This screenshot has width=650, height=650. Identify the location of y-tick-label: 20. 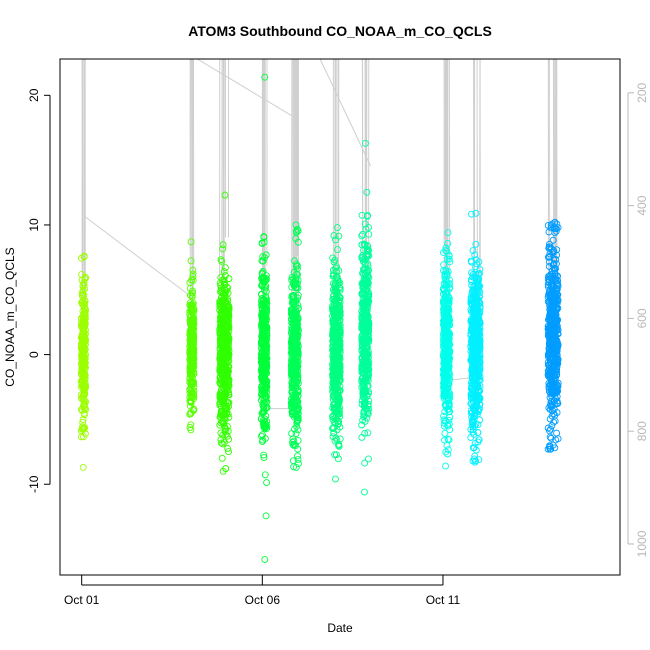
(34, 95).